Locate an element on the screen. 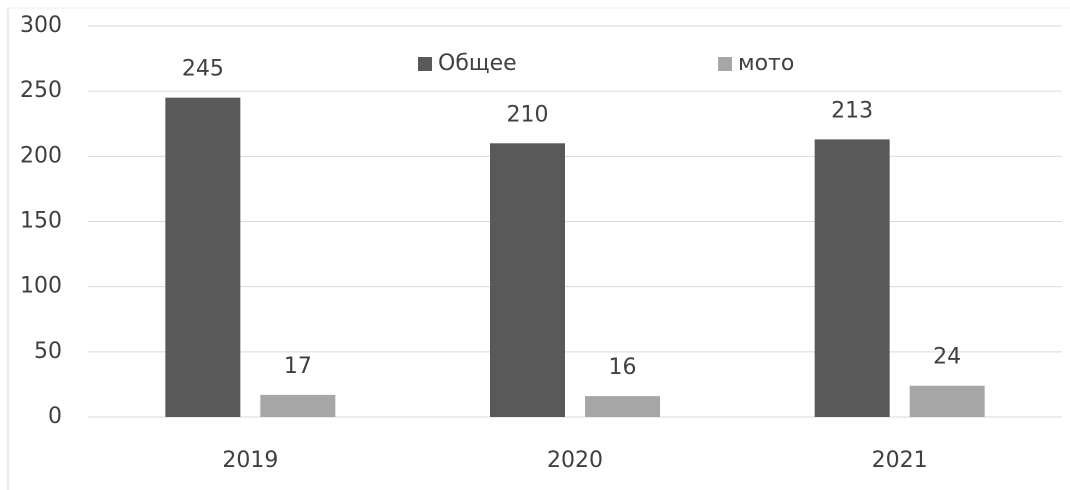  x-tick-label: 2020 is located at coordinates (575, 460).